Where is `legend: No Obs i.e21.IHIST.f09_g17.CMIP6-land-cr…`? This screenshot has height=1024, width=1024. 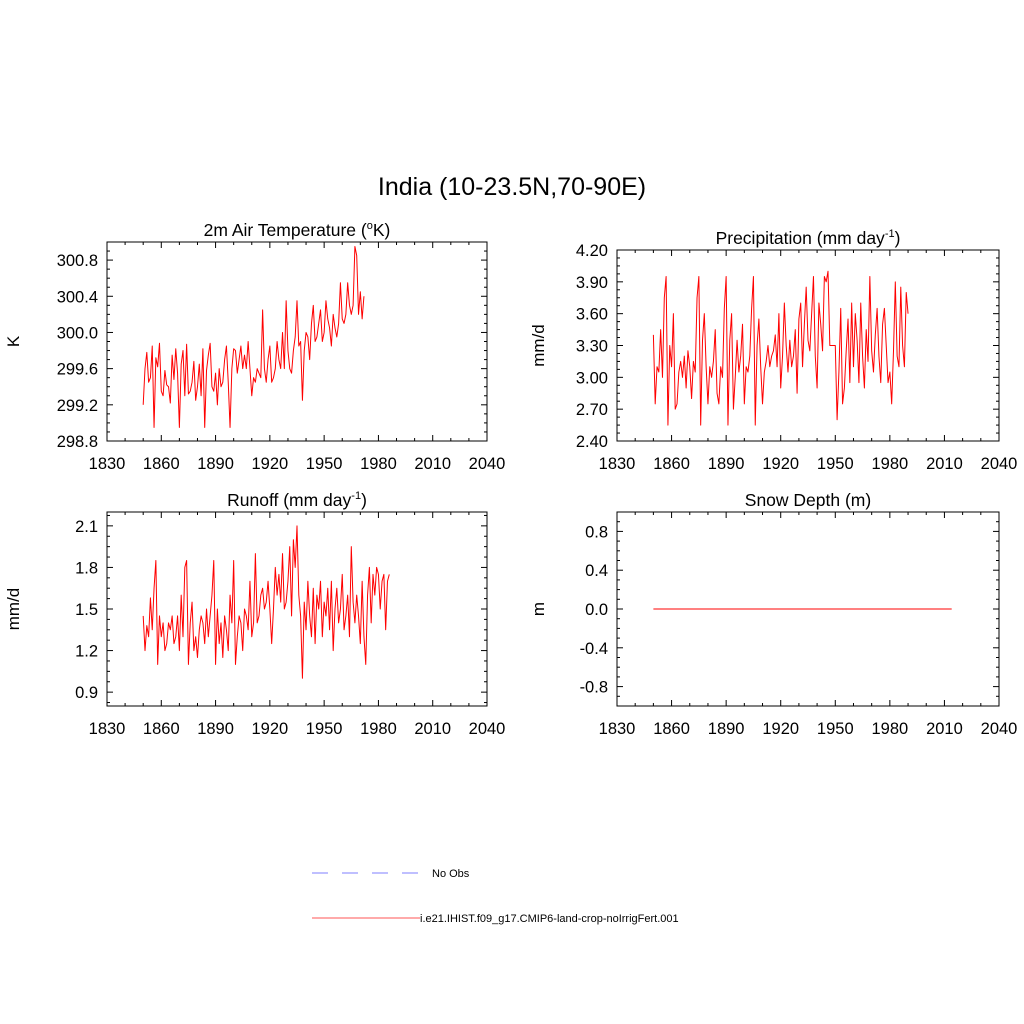
legend: No Obs i.e21.IHIST.f09_g17.CMIP6-land-cr… is located at coordinates (495, 896).